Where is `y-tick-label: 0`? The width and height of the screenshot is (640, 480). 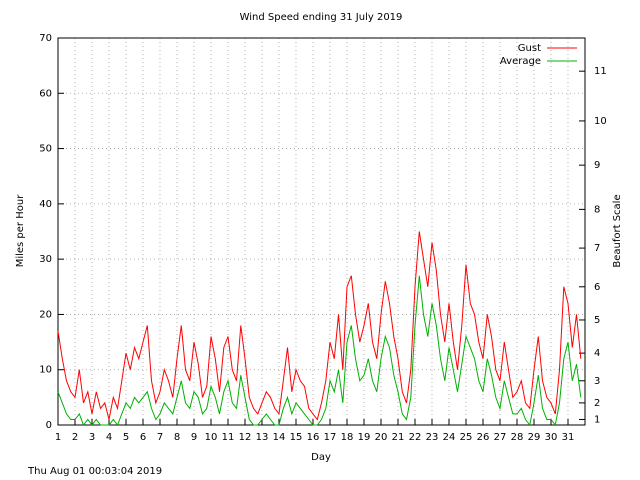 y-tick-label: 0 is located at coordinates (49, 425).